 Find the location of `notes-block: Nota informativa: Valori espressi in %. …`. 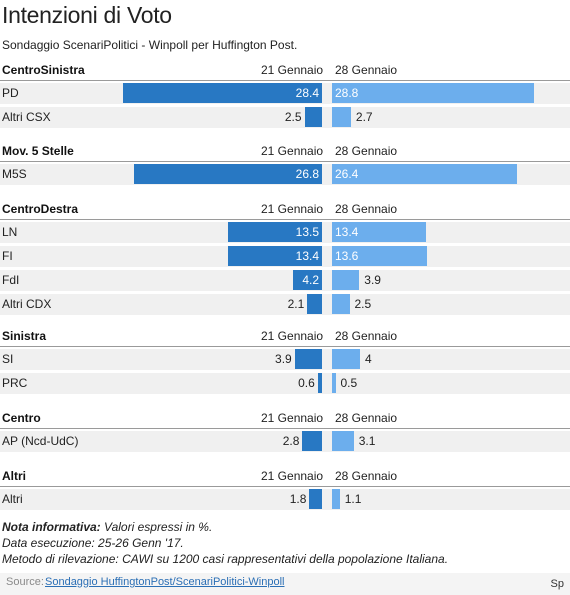

notes-block: Nota informativa: Valori espressi in %. … is located at coordinates (225, 543).